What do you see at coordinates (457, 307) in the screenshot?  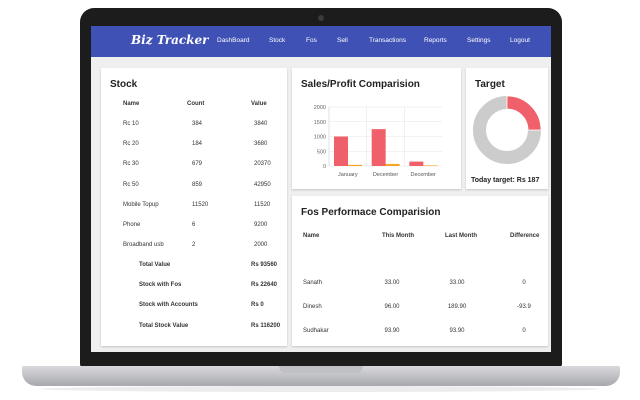 I see `fos-row-last-month: 189.90` at bounding box center [457, 307].